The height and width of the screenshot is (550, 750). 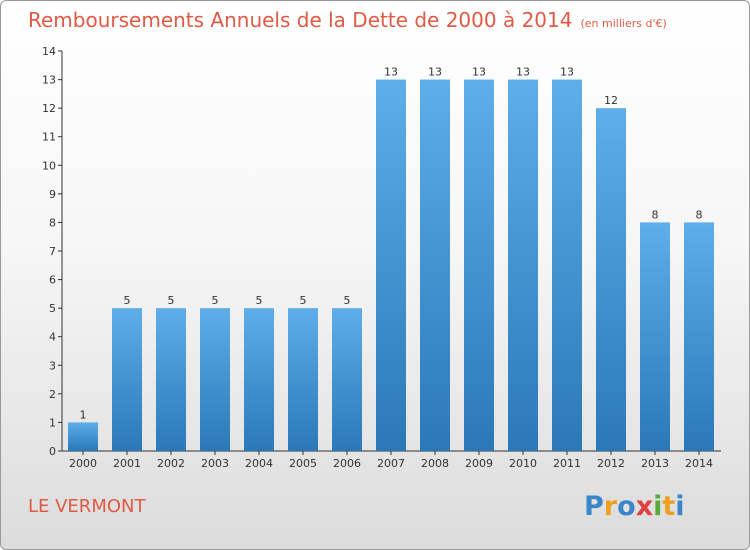 I want to click on y-tick-label: 7, so click(x=52, y=251).